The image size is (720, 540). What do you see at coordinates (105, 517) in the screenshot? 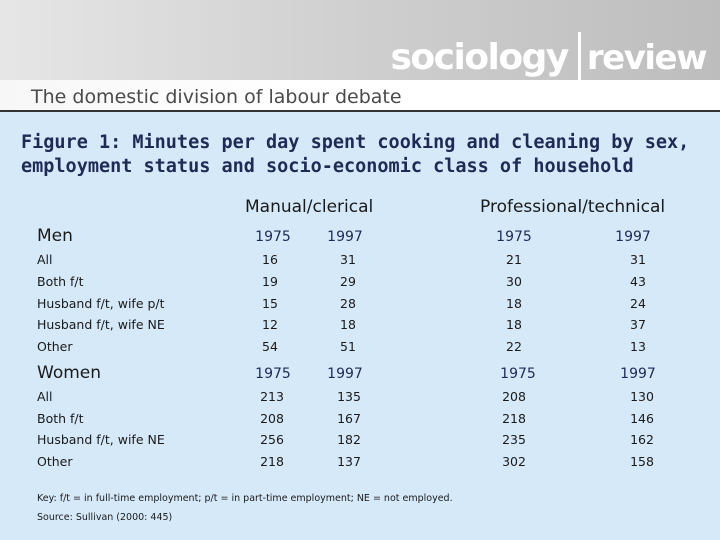
I see `source-note: Source: Sullivan (2000: 445)` at bounding box center [105, 517].